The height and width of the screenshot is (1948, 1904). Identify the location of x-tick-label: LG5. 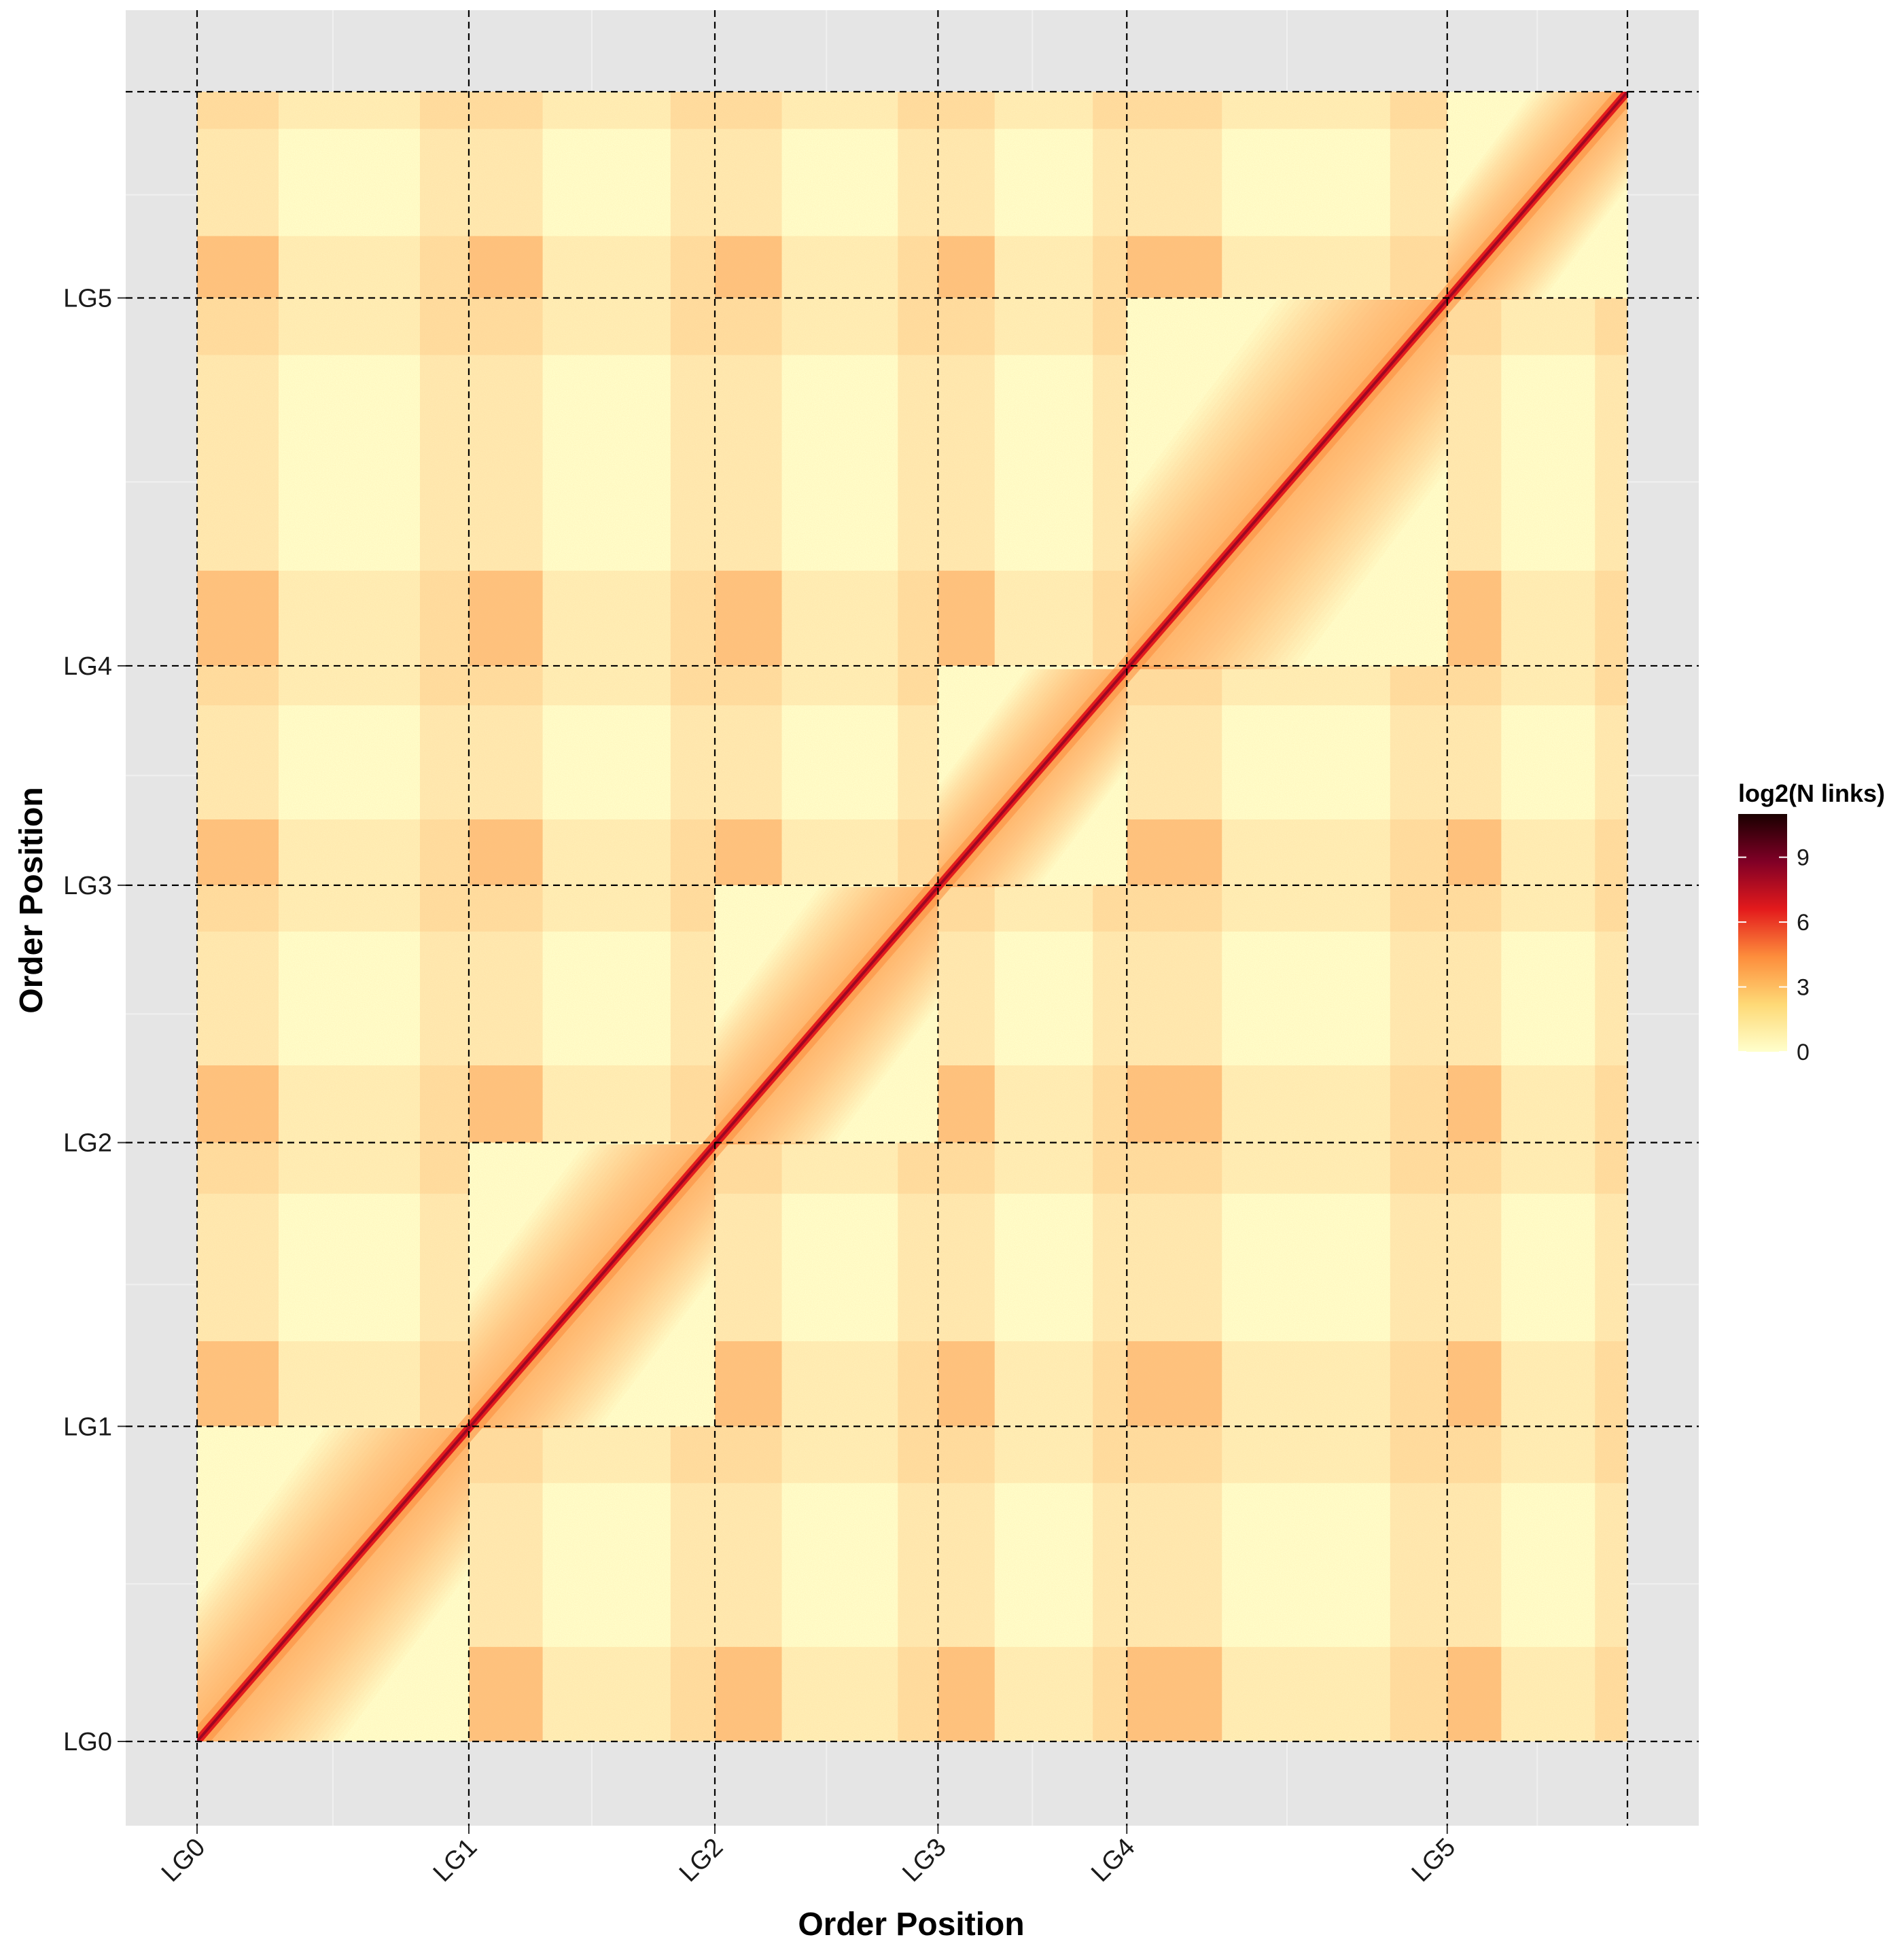
(1434, 1861).